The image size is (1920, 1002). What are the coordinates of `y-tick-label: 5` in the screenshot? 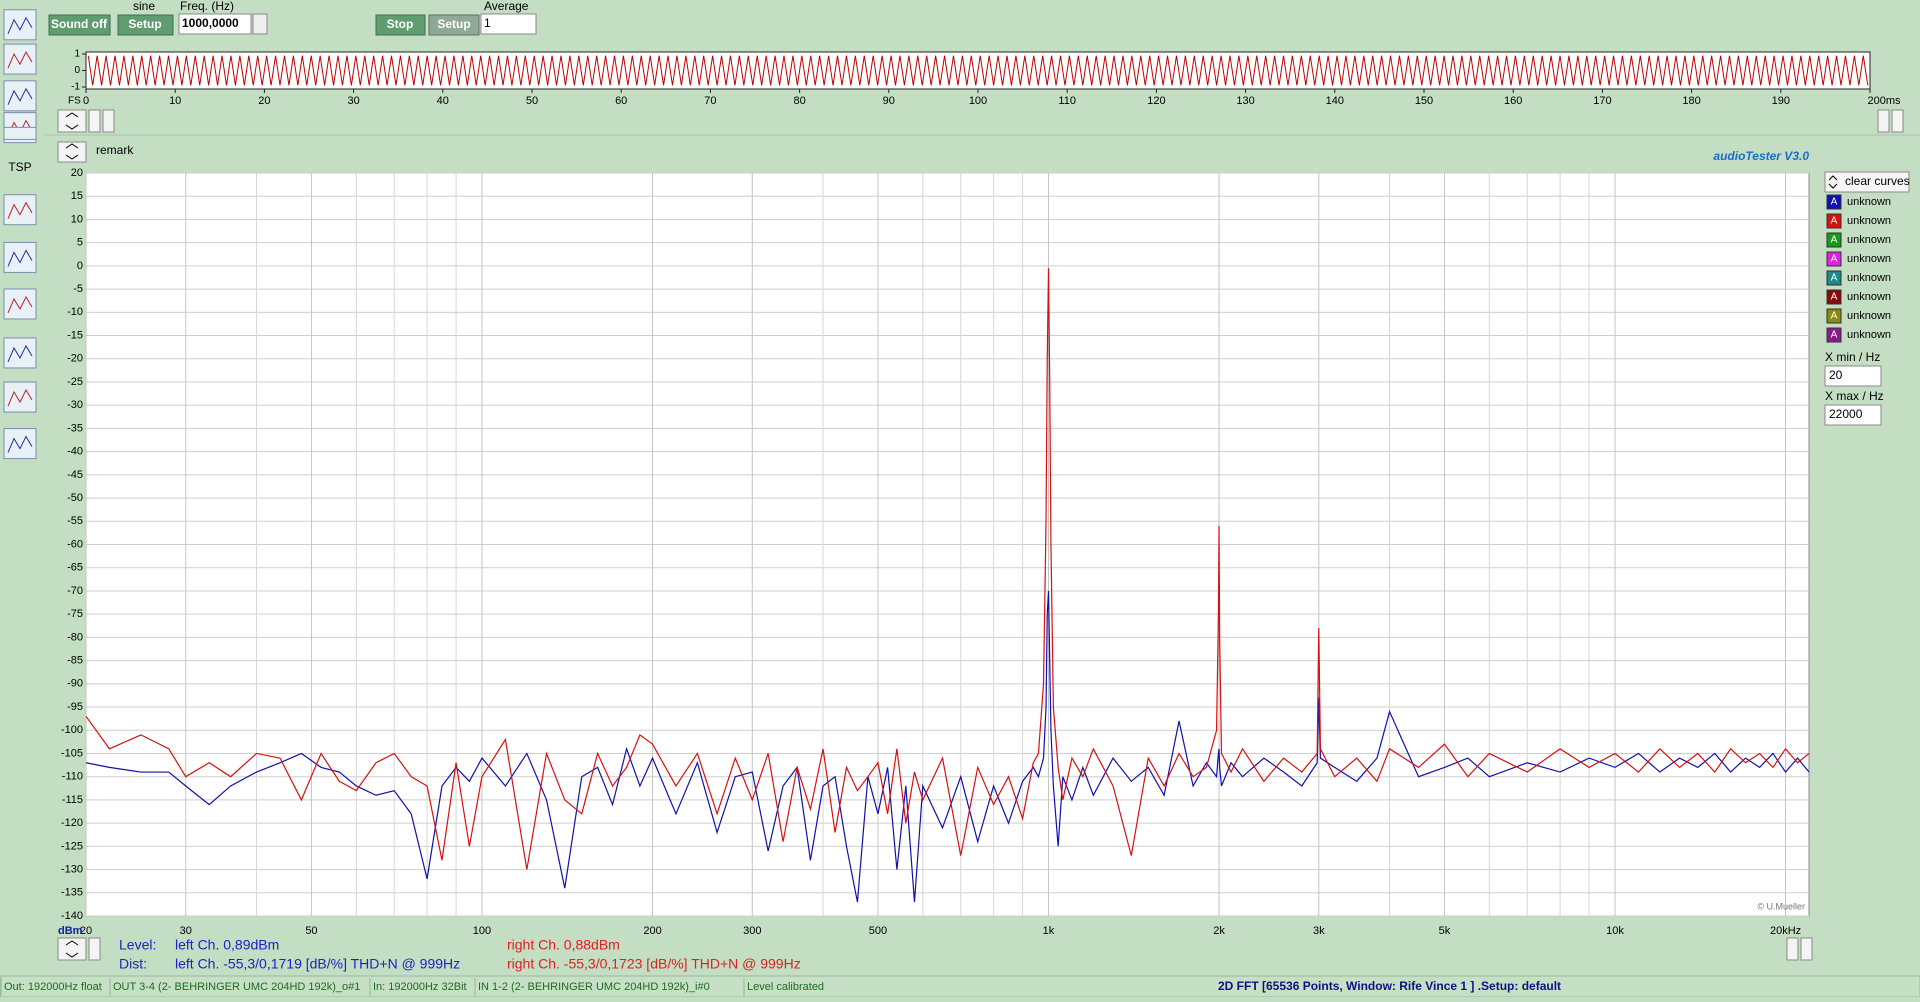 It's located at (80, 243).